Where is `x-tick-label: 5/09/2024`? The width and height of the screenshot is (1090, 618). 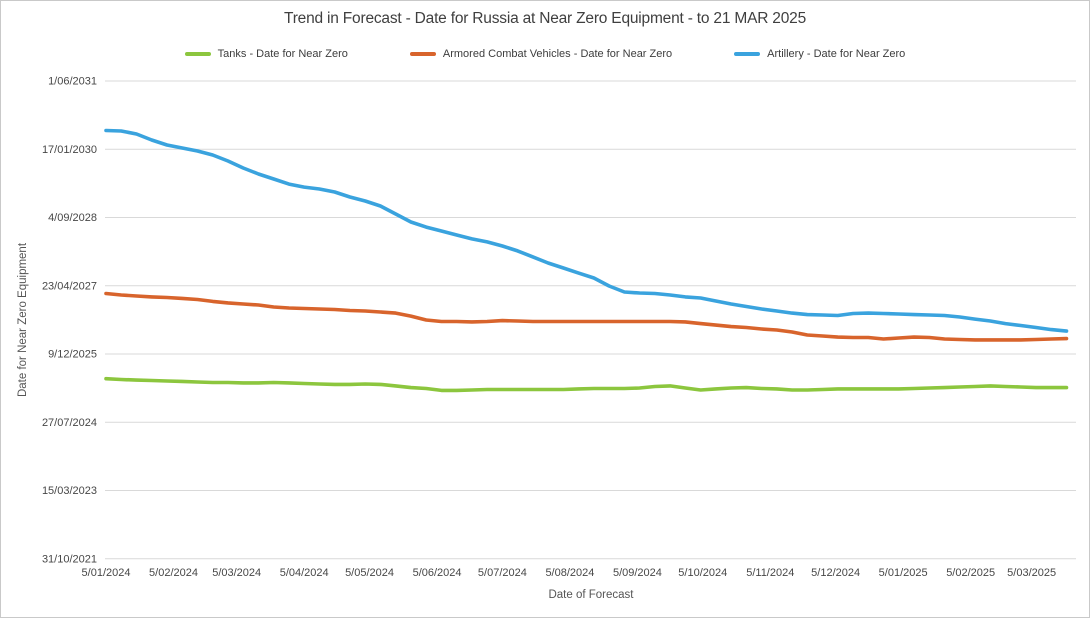
x-tick-label: 5/09/2024 is located at coordinates (637, 573).